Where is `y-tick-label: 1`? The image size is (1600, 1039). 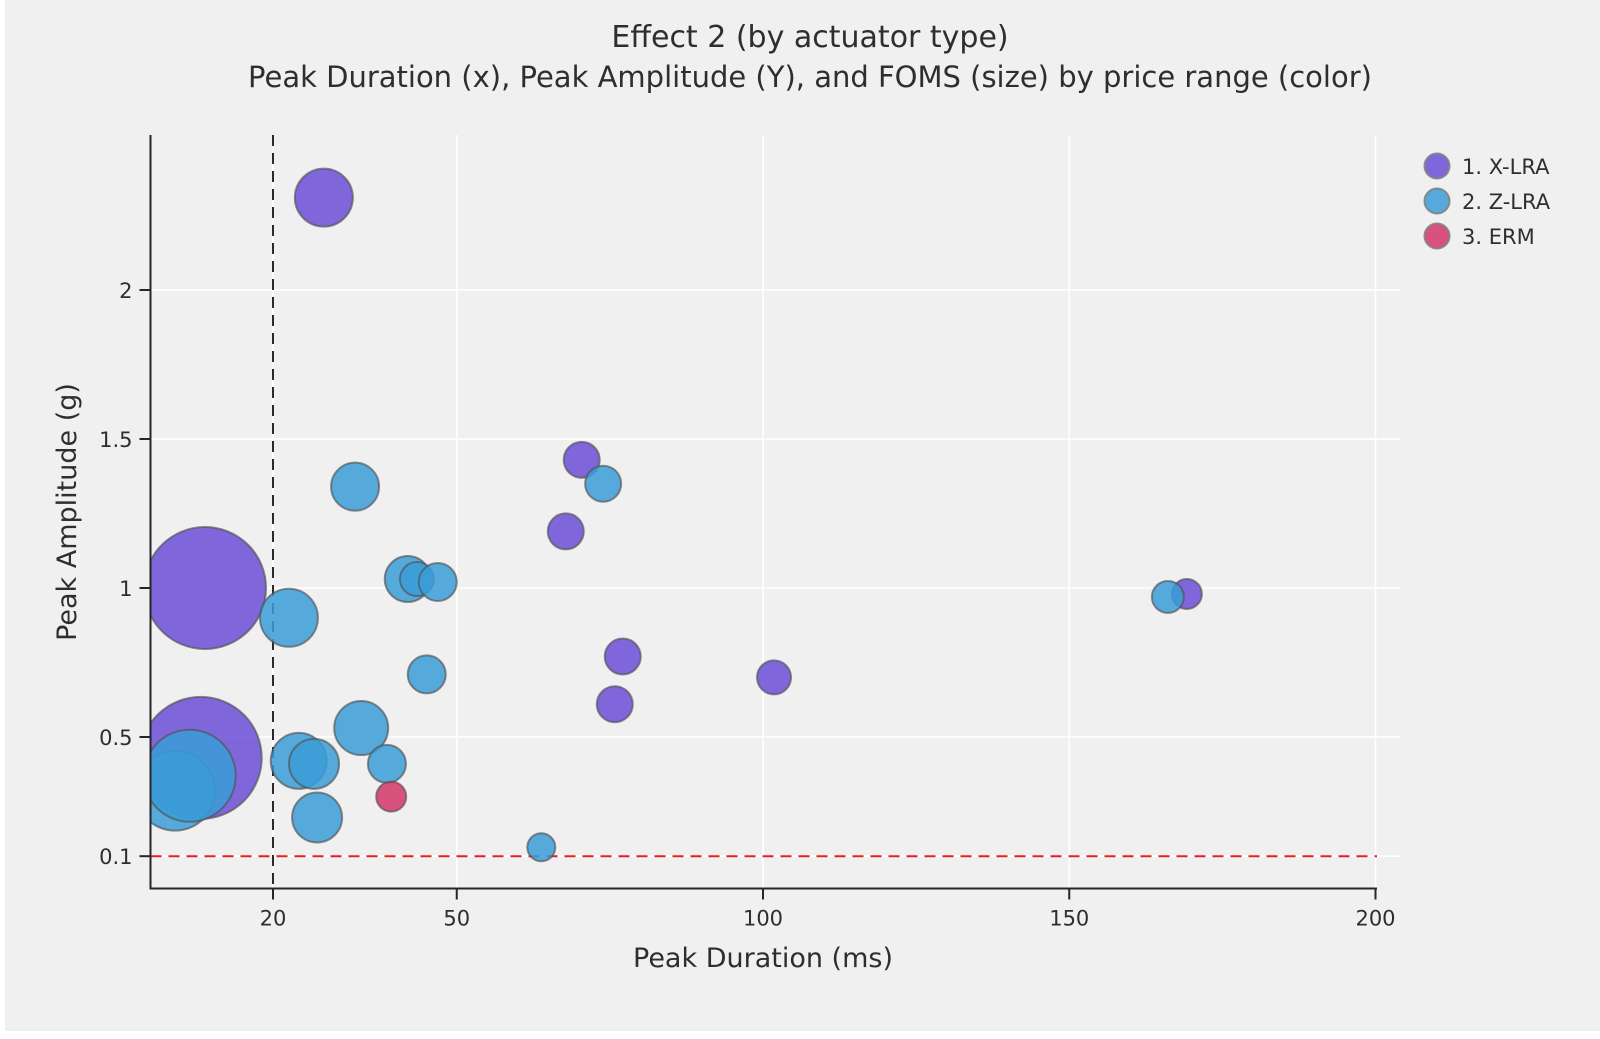
y-tick-label: 1 is located at coordinates (125, 589).